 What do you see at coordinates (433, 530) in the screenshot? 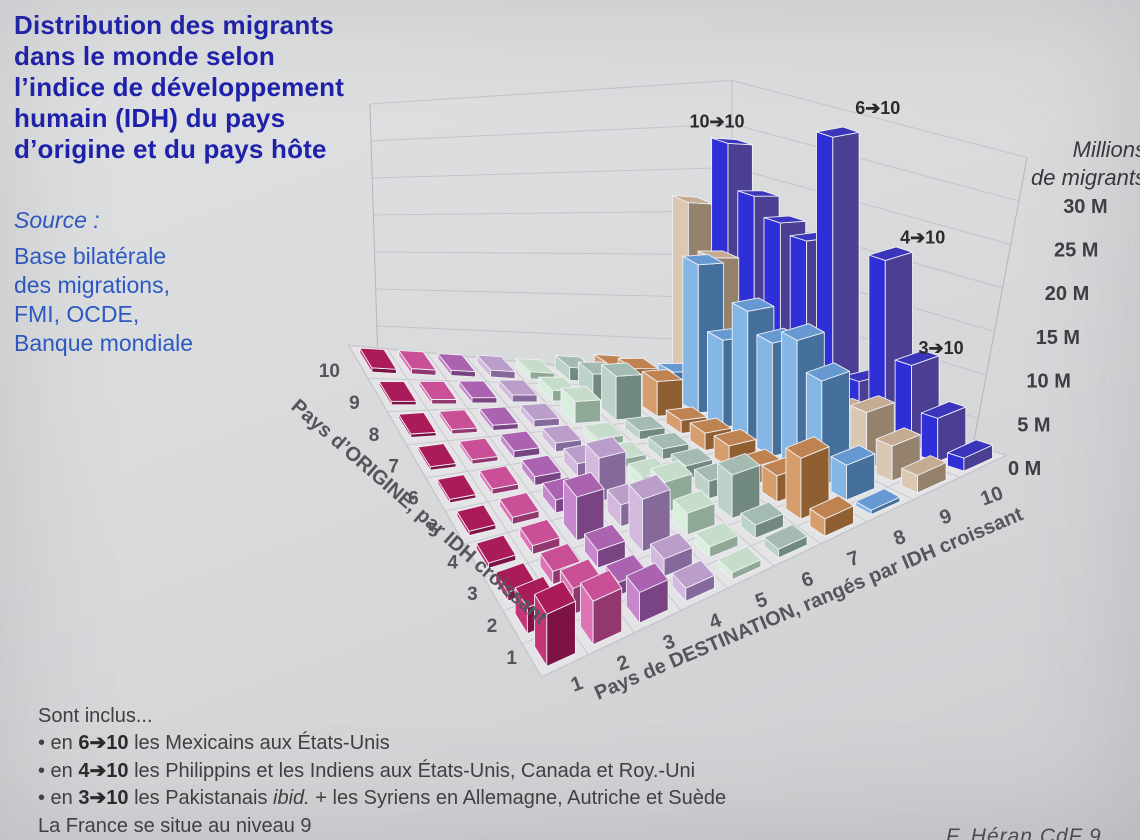
I see `svg-text: 5` at bounding box center [433, 530].